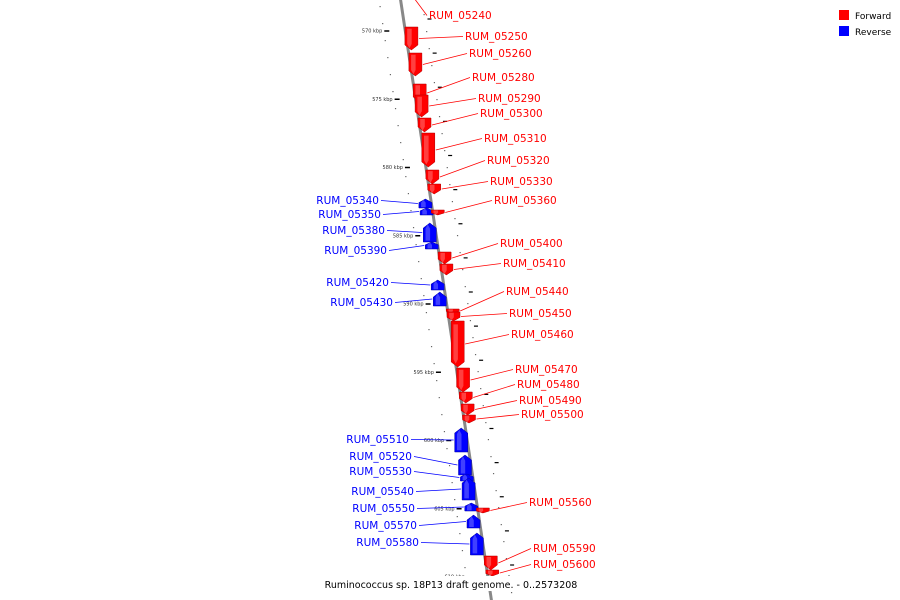  What do you see at coordinates (353, 231) in the screenshot?
I see `gene-label: RUM_05380` at bounding box center [353, 231].